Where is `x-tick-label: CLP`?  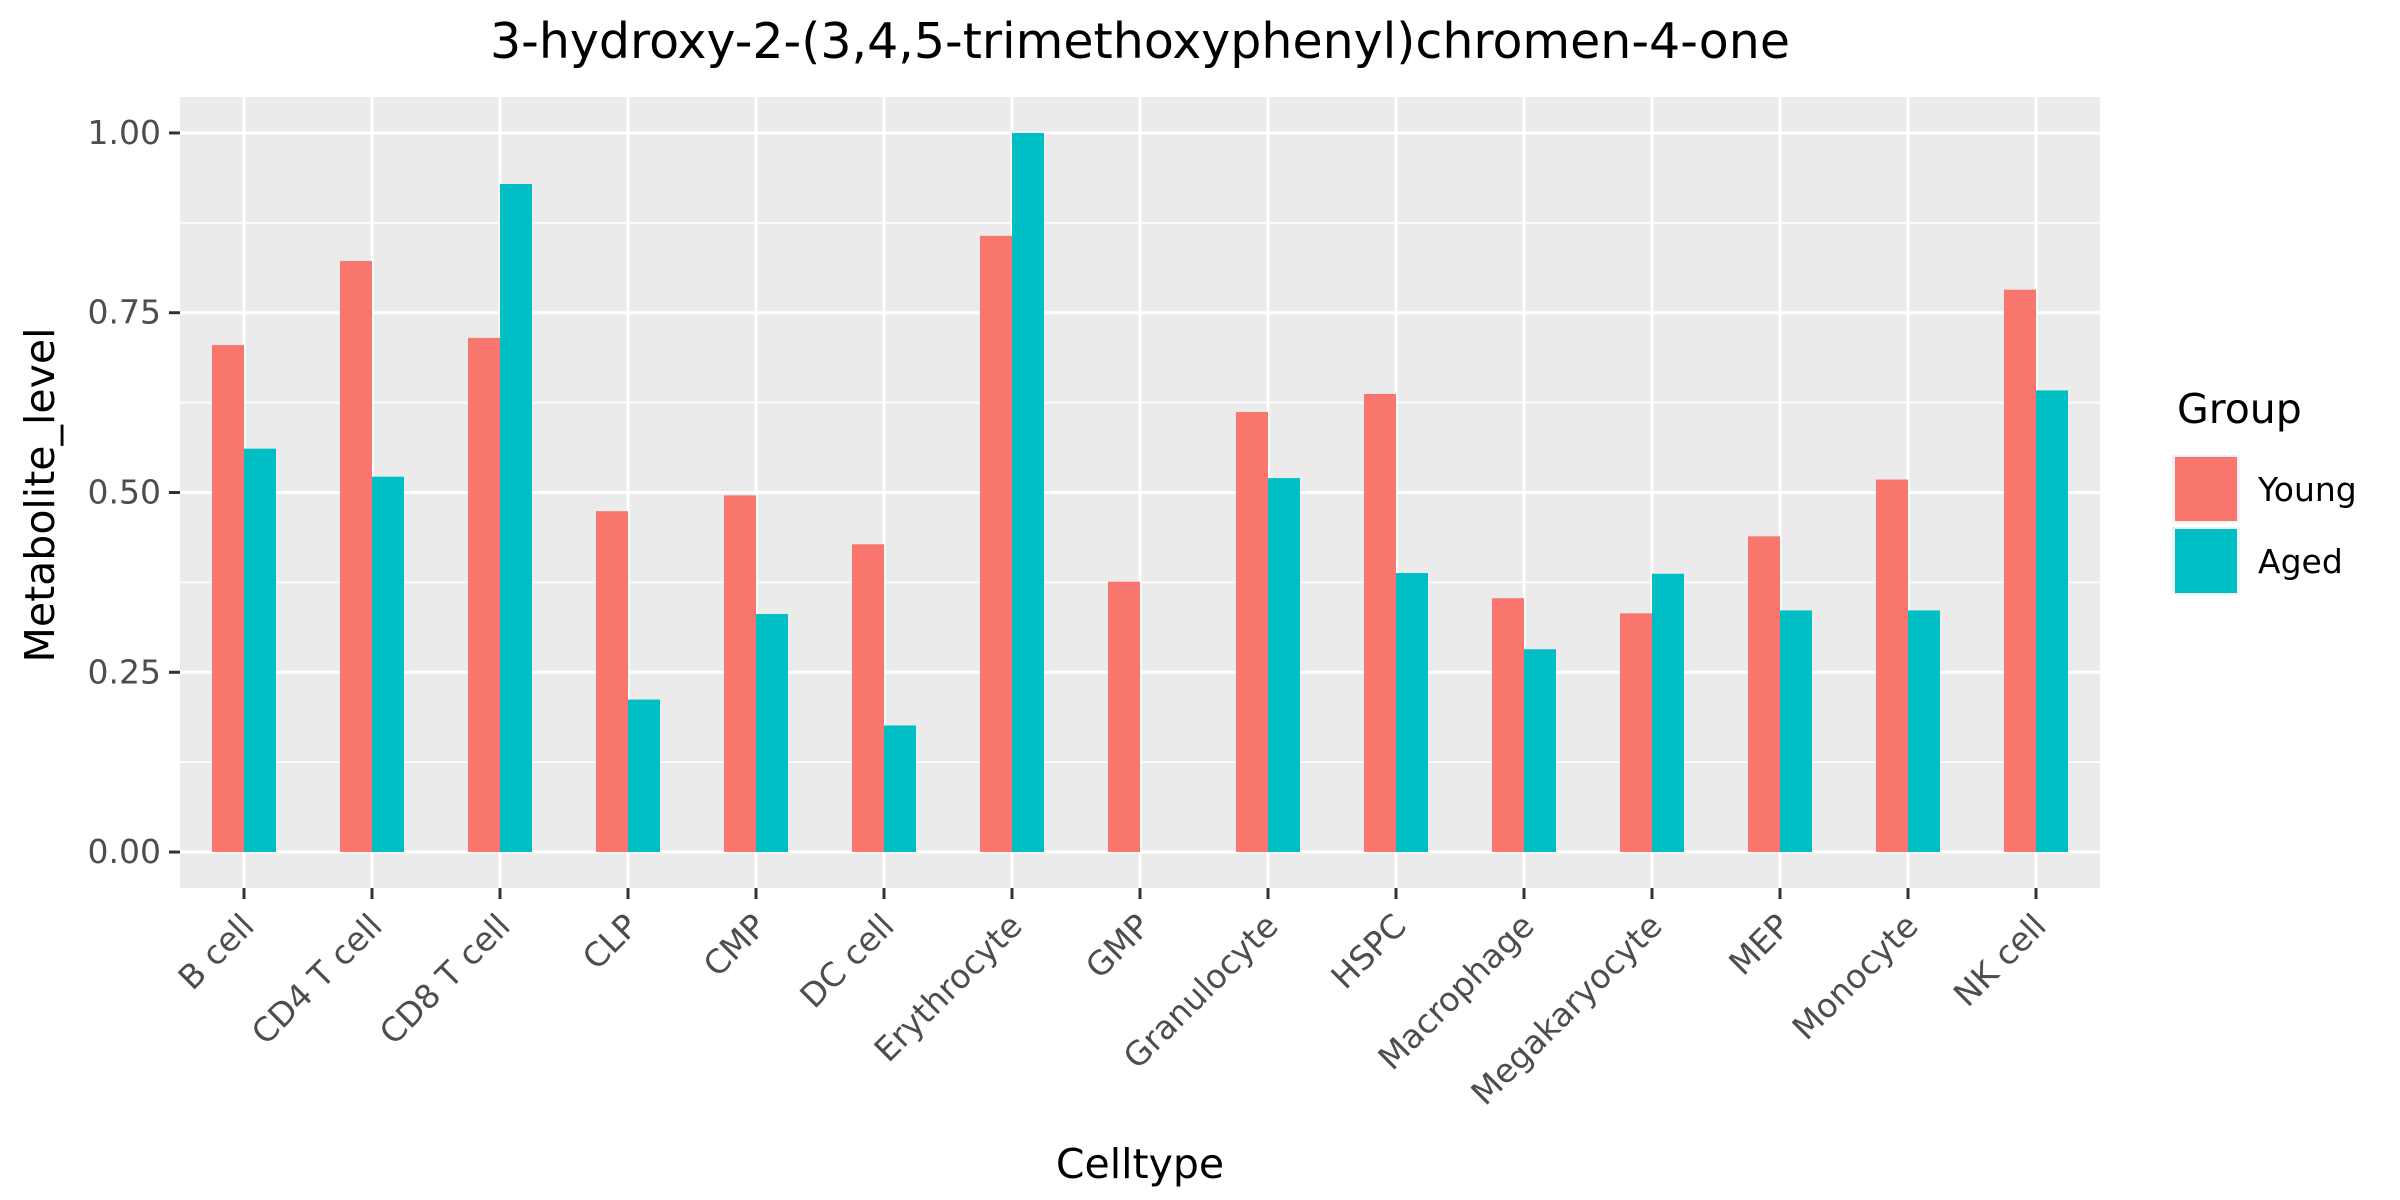 x-tick-label: CLP is located at coordinates (610, 941).